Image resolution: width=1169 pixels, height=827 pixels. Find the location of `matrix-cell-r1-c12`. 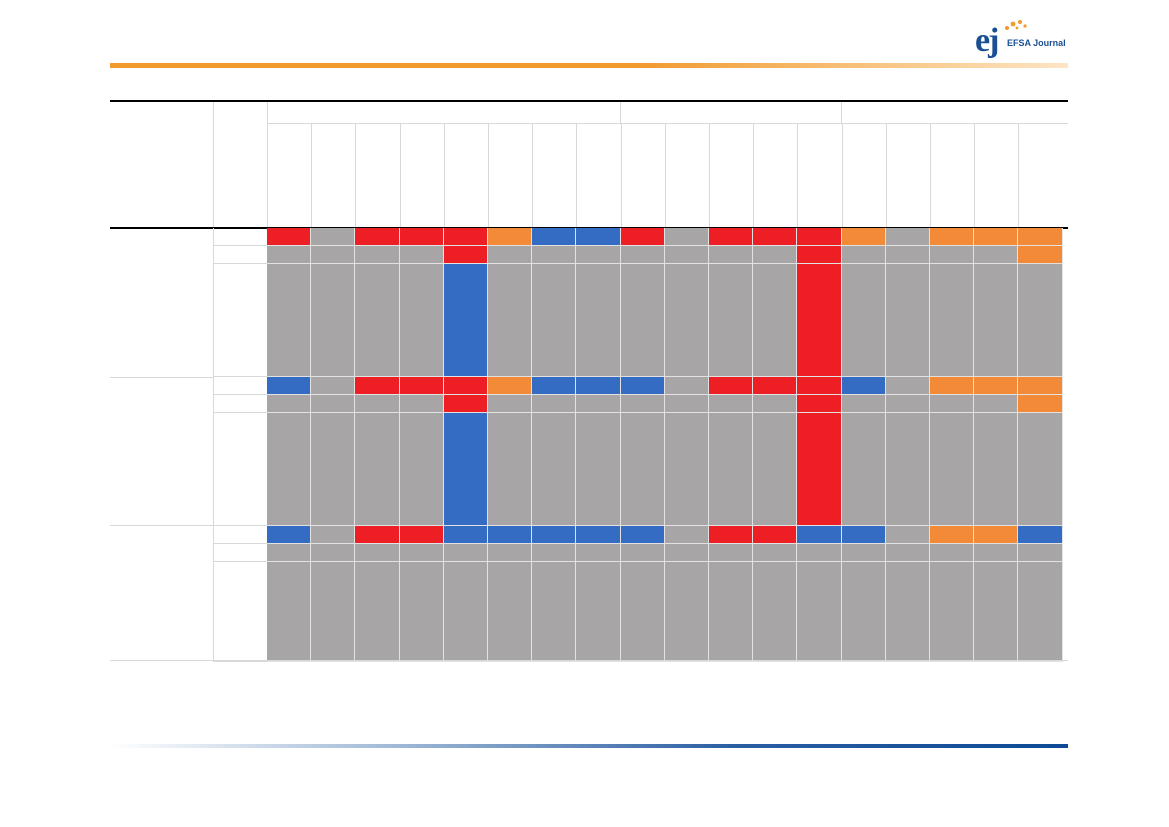

matrix-cell-r1-c12 is located at coordinates (775, 237).